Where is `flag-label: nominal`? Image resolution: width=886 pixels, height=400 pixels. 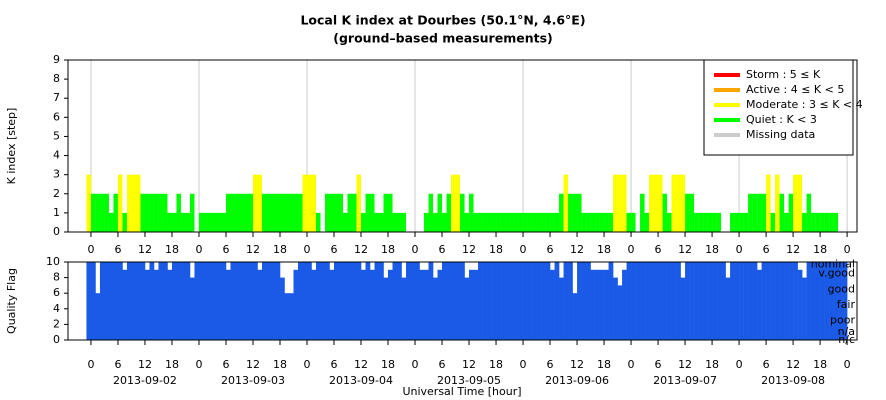
flag-label: nominal is located at coordinates (833, 263).